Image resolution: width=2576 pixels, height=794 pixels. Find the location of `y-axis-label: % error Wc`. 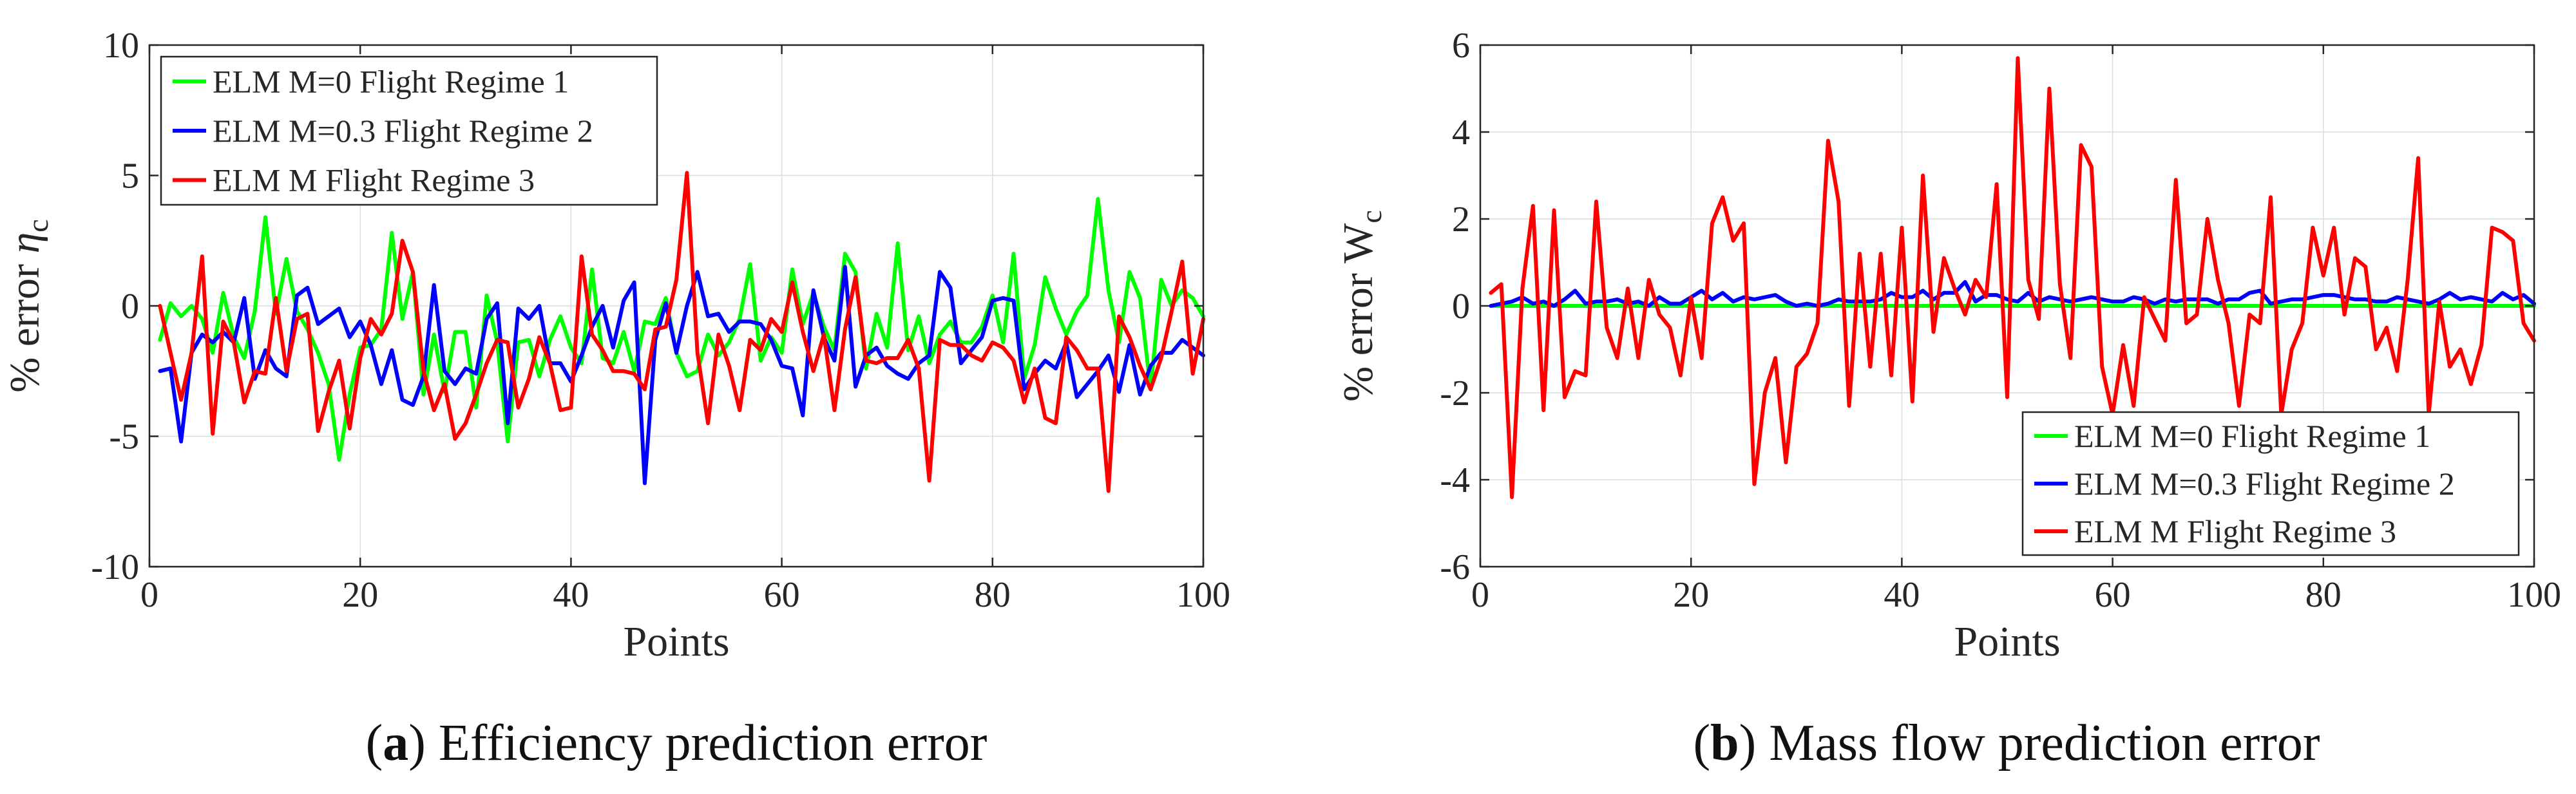

y-axis-label: % error Wc is located at coordinates (1361, 306).